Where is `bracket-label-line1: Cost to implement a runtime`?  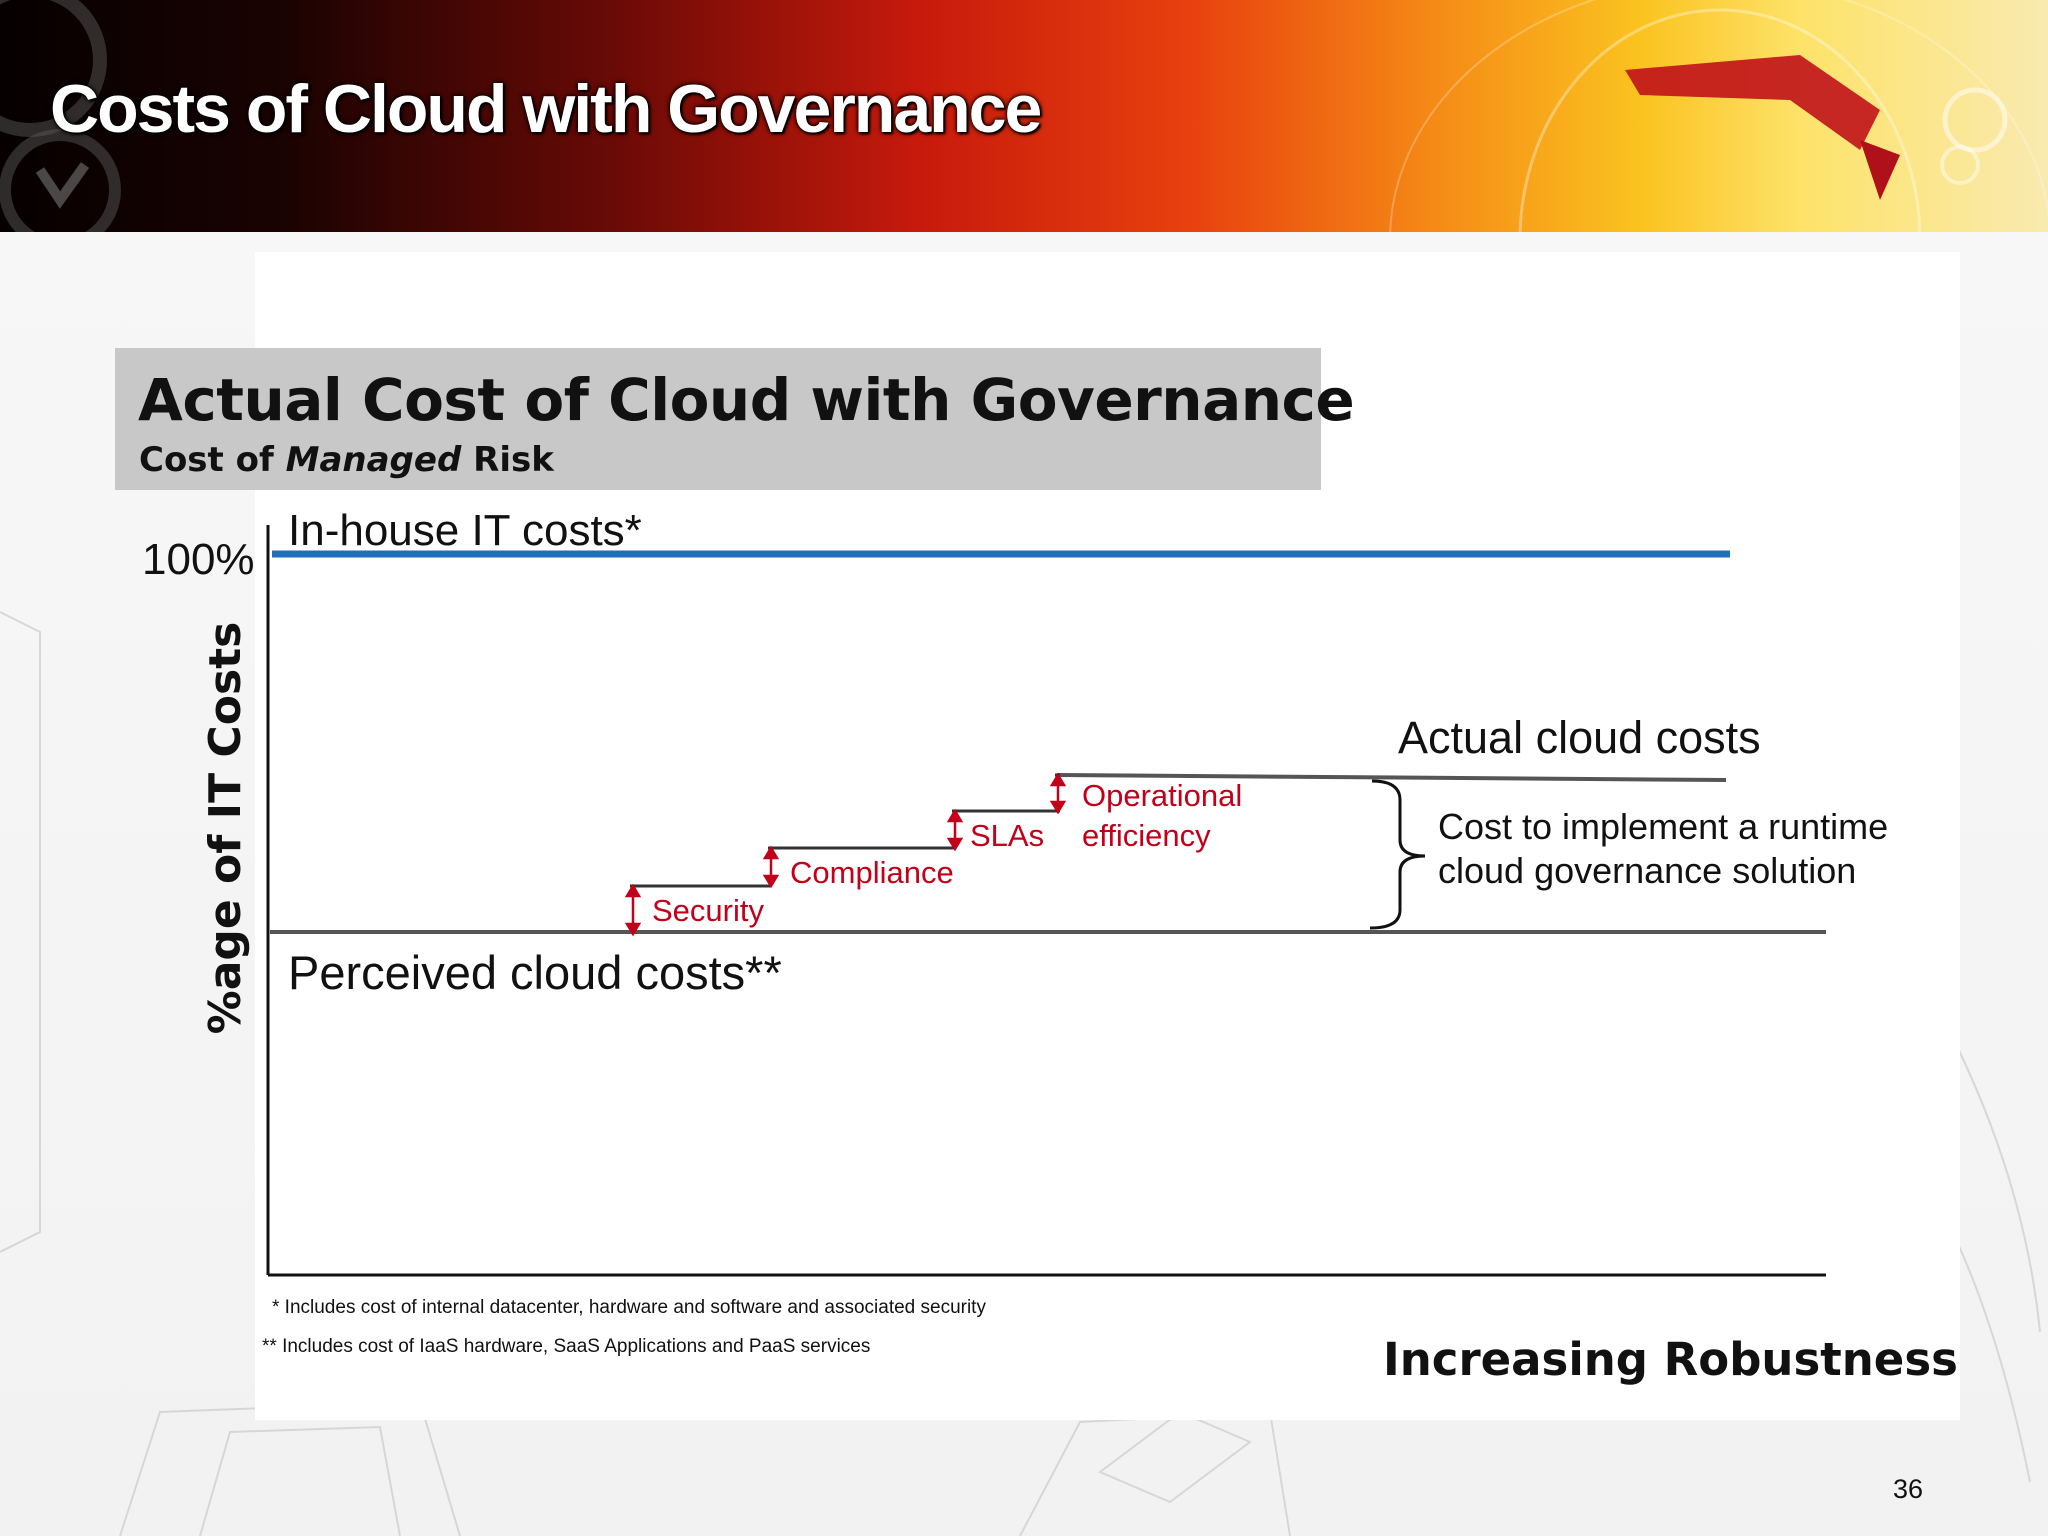
bracket-label-line1: Cost to implement a runtime is located at coordinates (1663, 826).